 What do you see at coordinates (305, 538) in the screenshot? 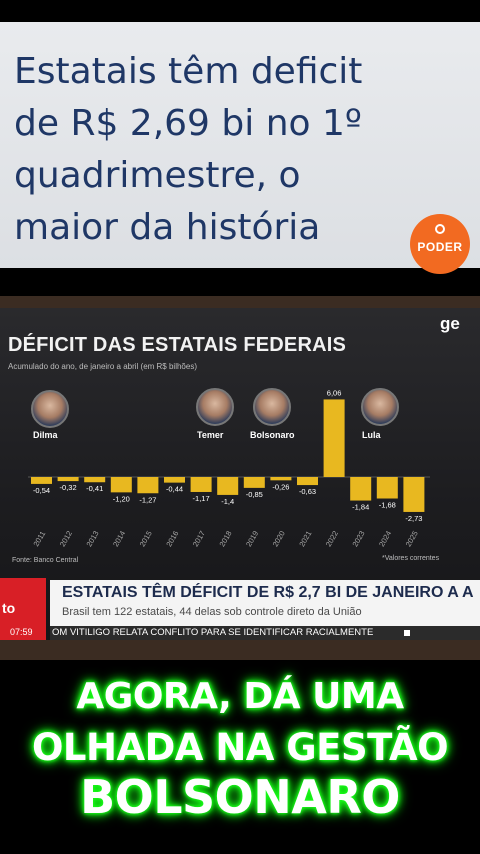
I see `year-label-2021: 2021` at bounding box center [305, 538].